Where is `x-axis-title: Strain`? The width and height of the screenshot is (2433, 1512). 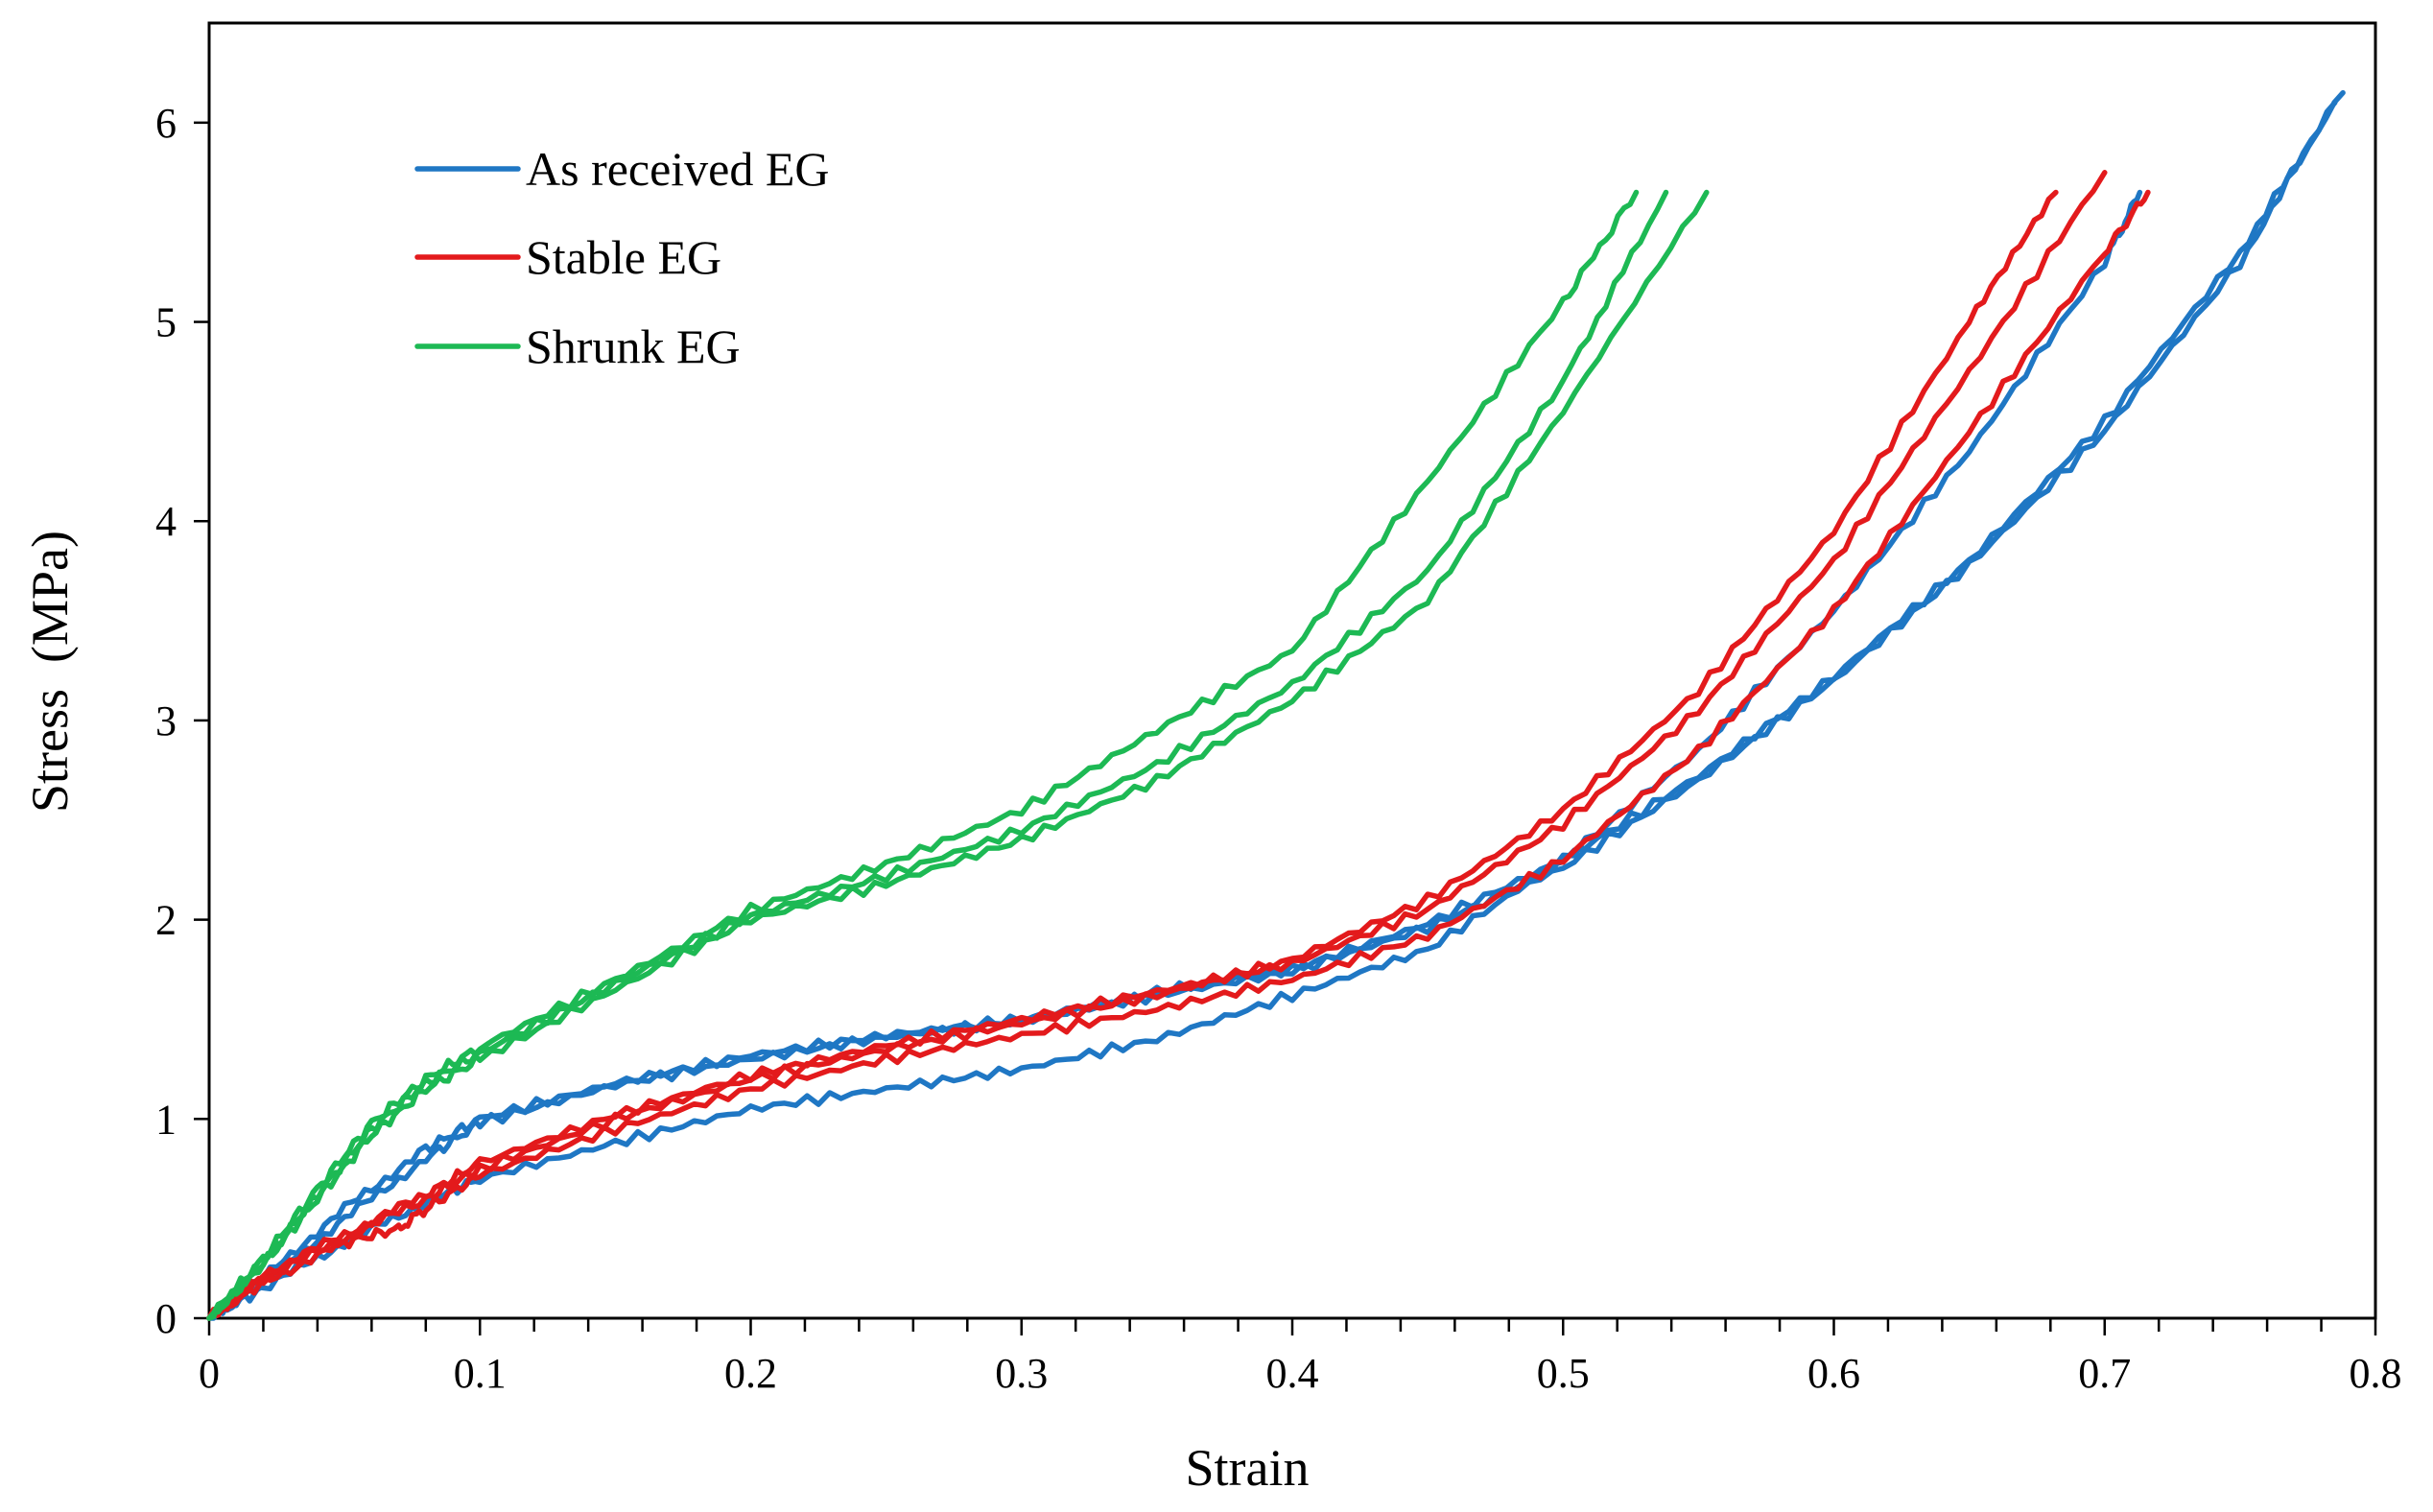
x-axis-title: Strain is located at coordinates (1248, 1468).